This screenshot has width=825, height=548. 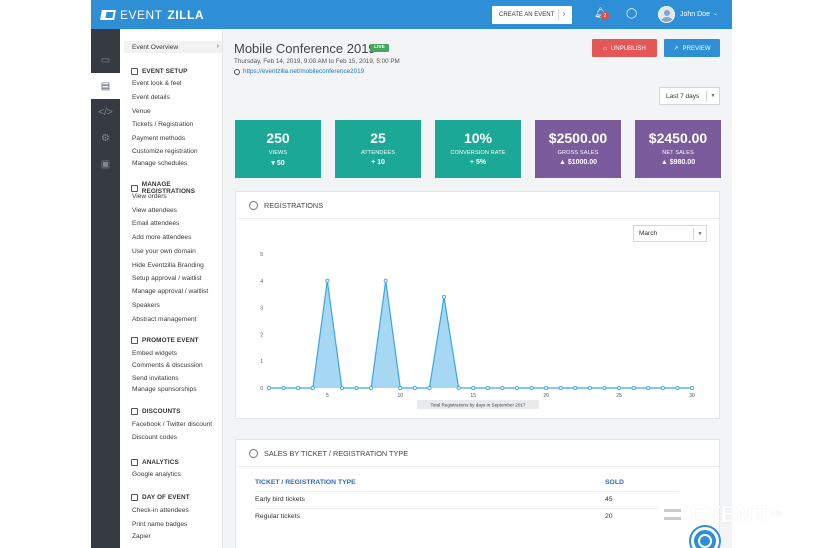 What do you see at coordinates (156, 223) in the screenshot?
I see `sidebar-item-email-attendees: Email attendees` at bounding box center [156, 223].